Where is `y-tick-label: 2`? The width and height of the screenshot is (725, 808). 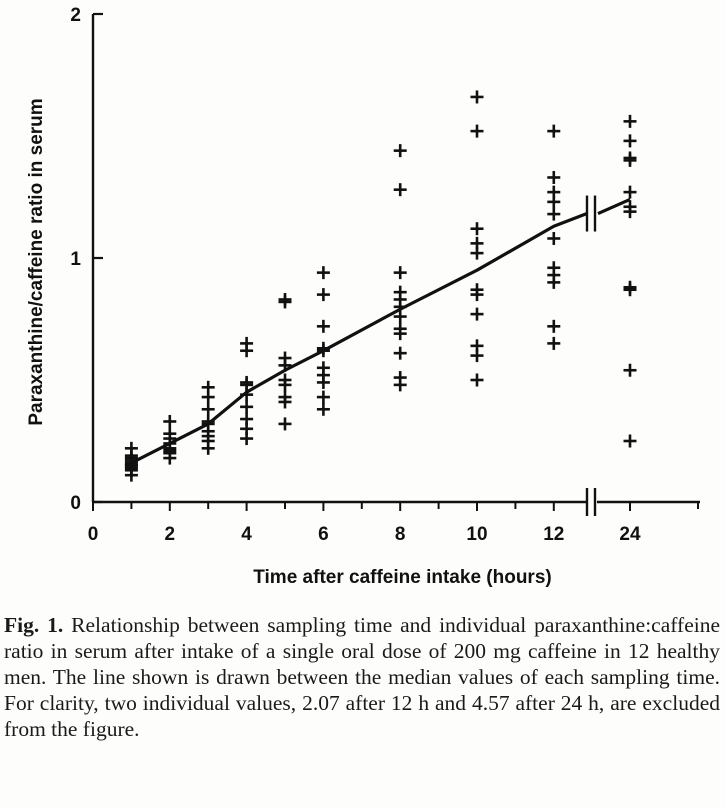 y-tick-label: 2 is located at coordinates (75, 15).